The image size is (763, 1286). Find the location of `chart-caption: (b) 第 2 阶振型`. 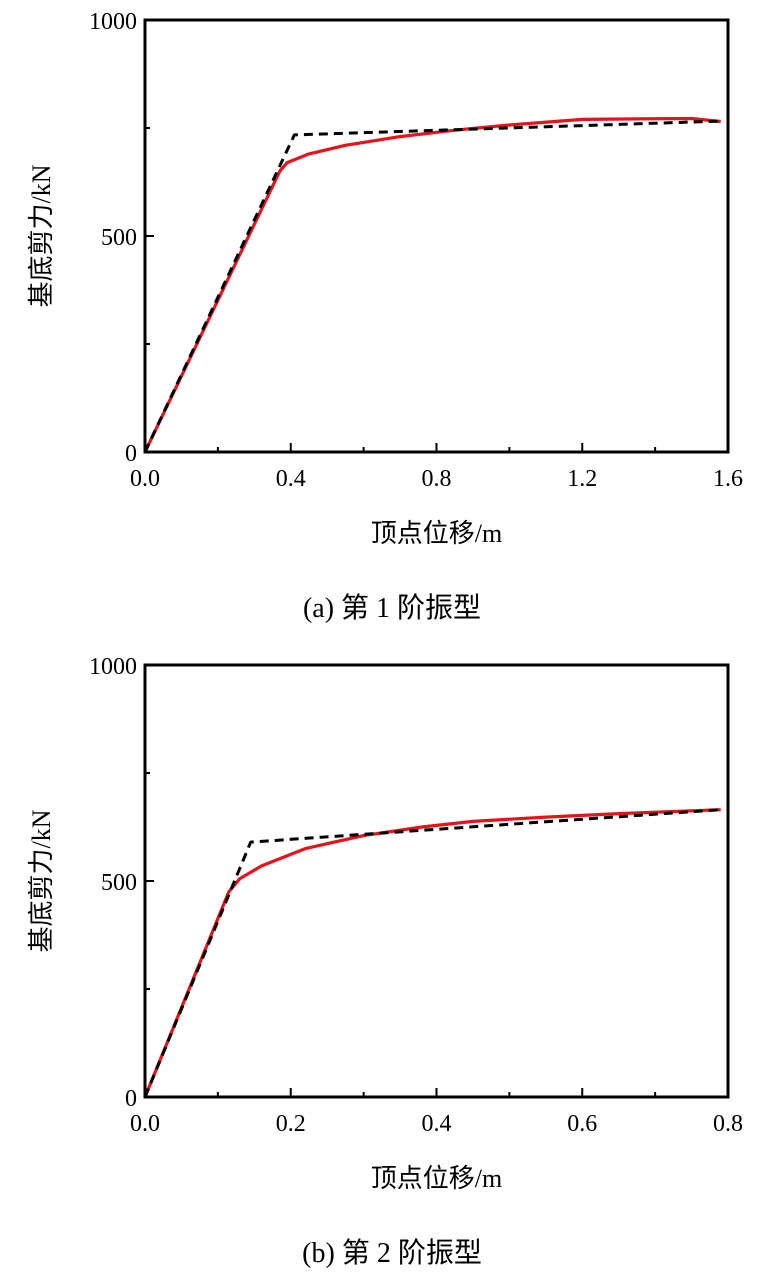

chart-caption: (b) 第 2 阶振型 is located at coordinates (392, 1253).